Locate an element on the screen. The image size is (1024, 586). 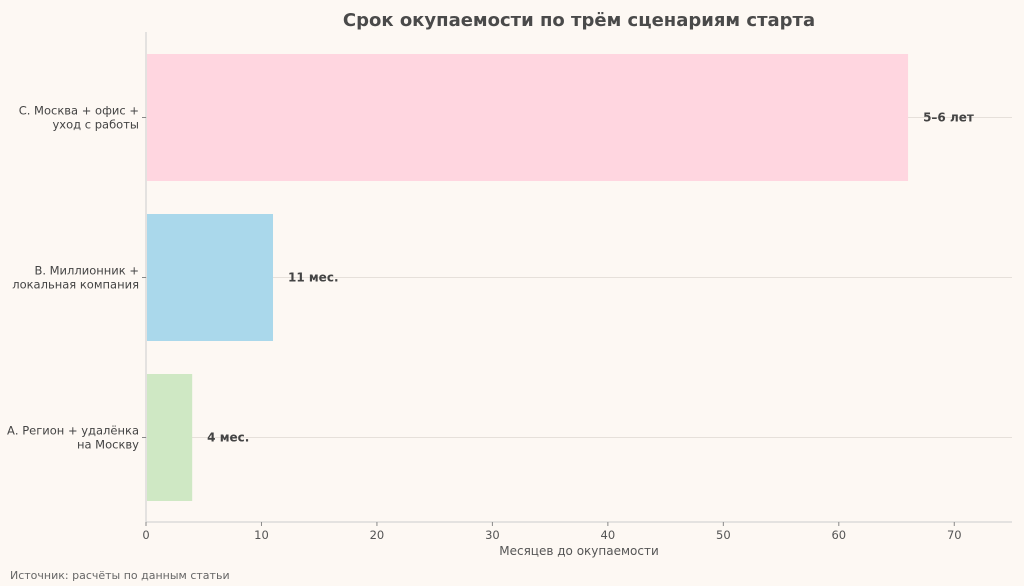
x-tick-label: 60 is located at coordinates (838, 535).